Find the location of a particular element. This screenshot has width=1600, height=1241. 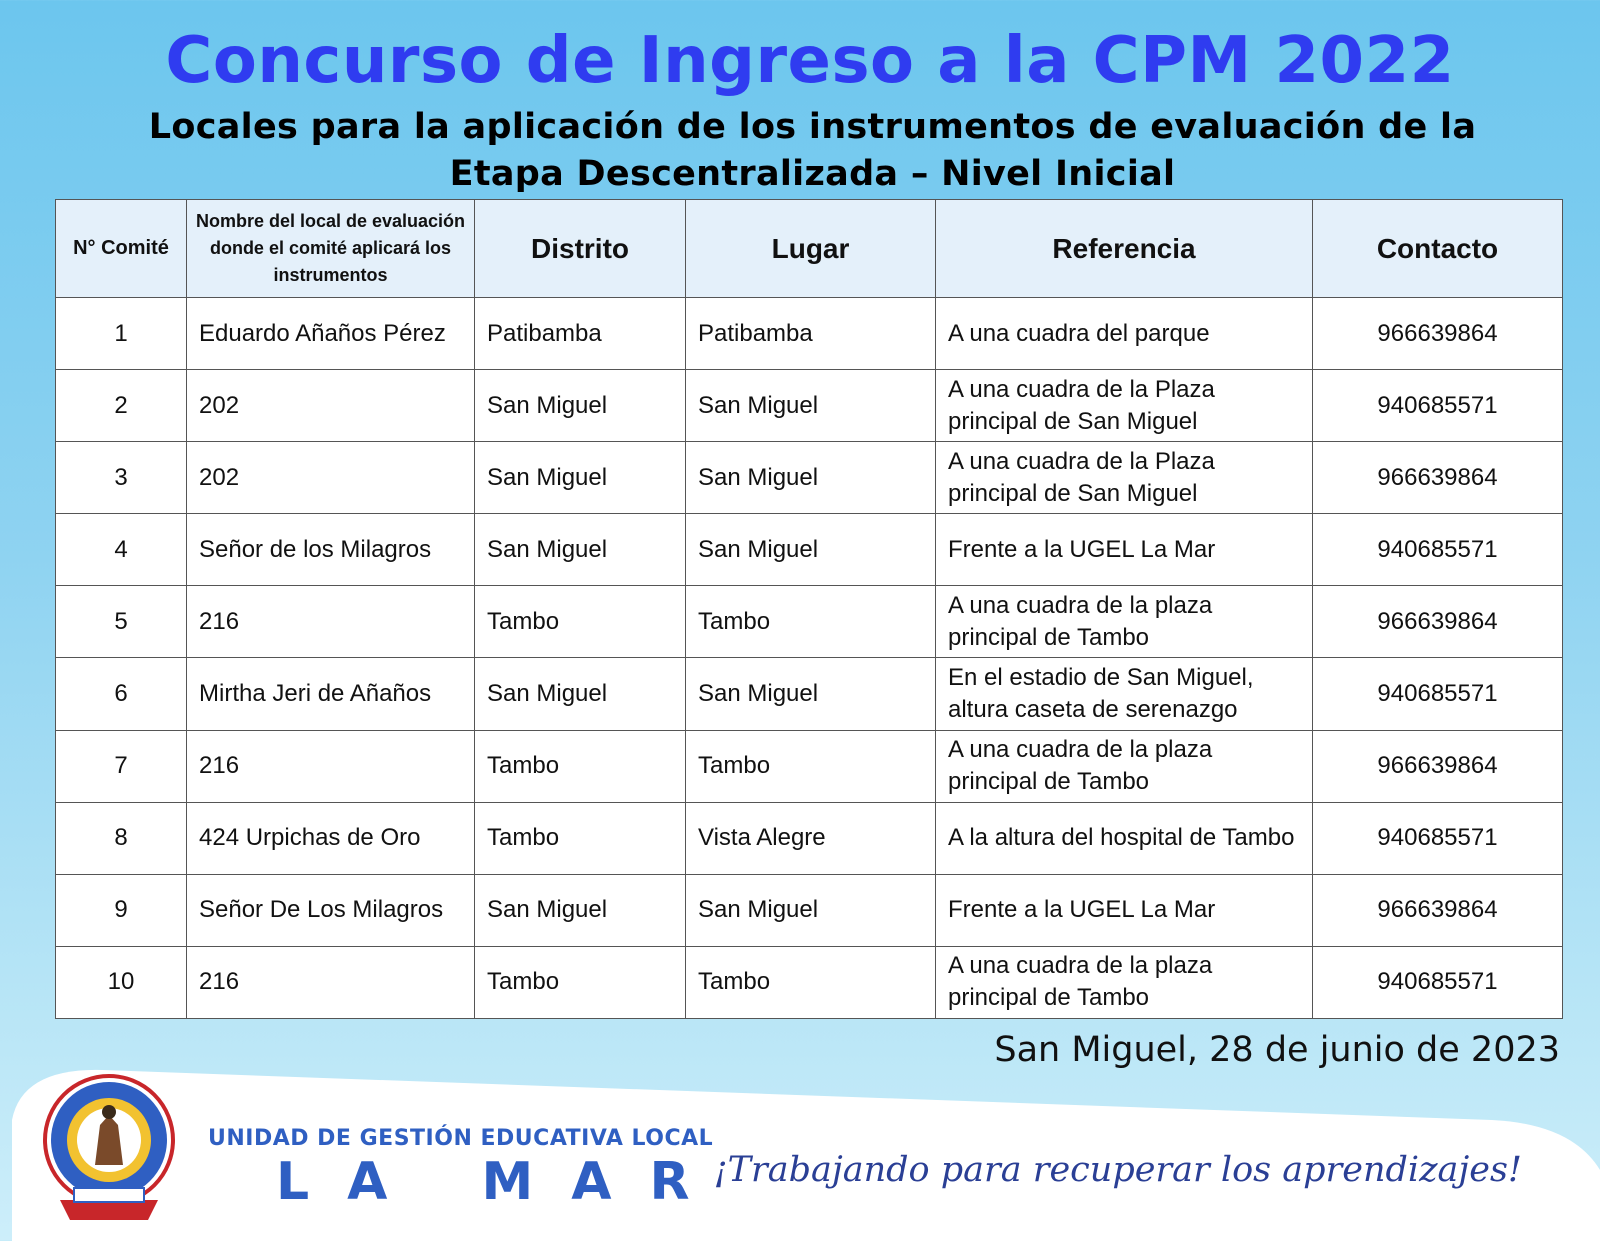

column-header-contacto: Contacto is located at coordinates (1437, 248).